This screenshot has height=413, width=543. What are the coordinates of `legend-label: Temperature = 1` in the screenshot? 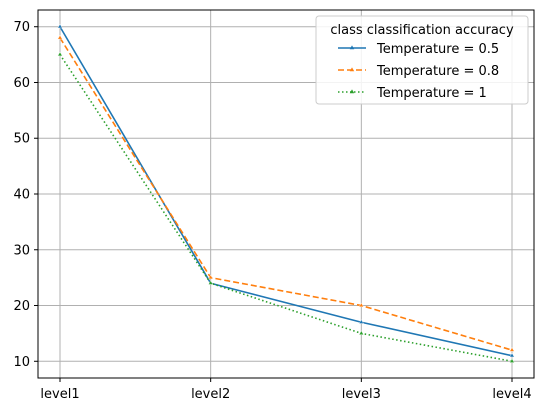 It's located at (431, 93).